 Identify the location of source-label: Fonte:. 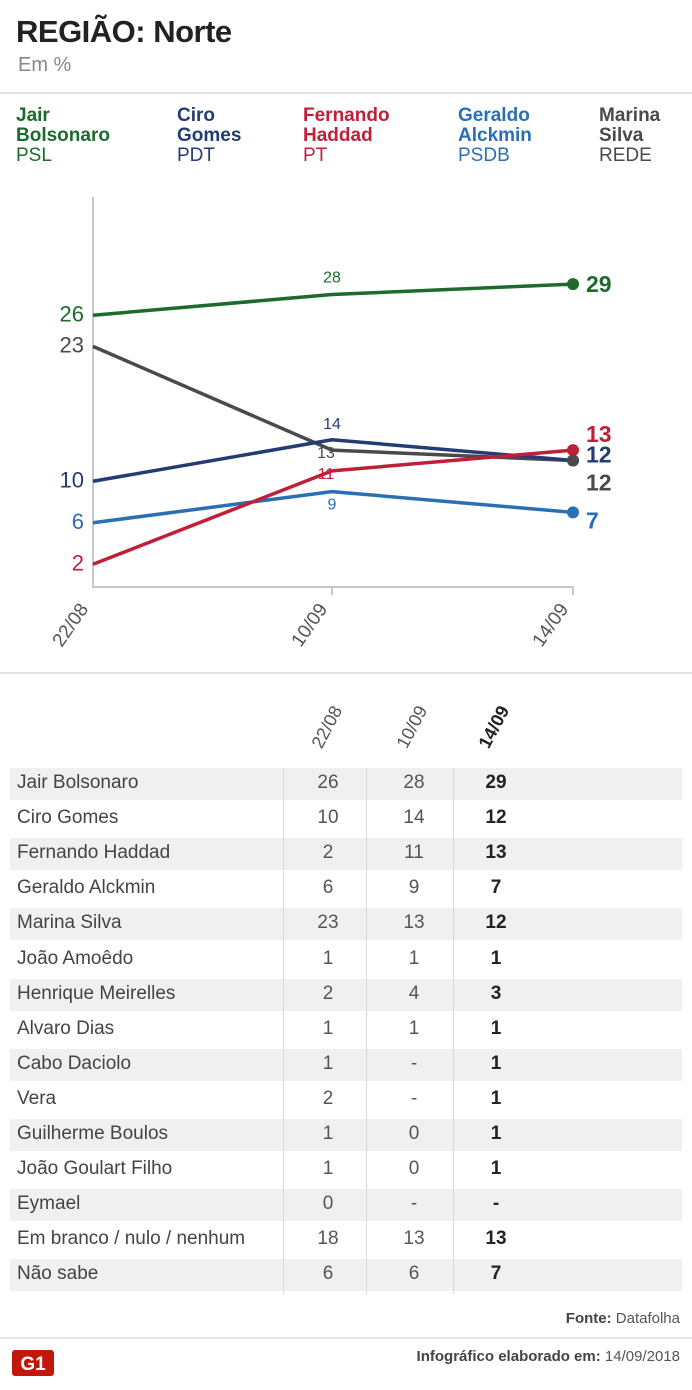
(588, 1318).